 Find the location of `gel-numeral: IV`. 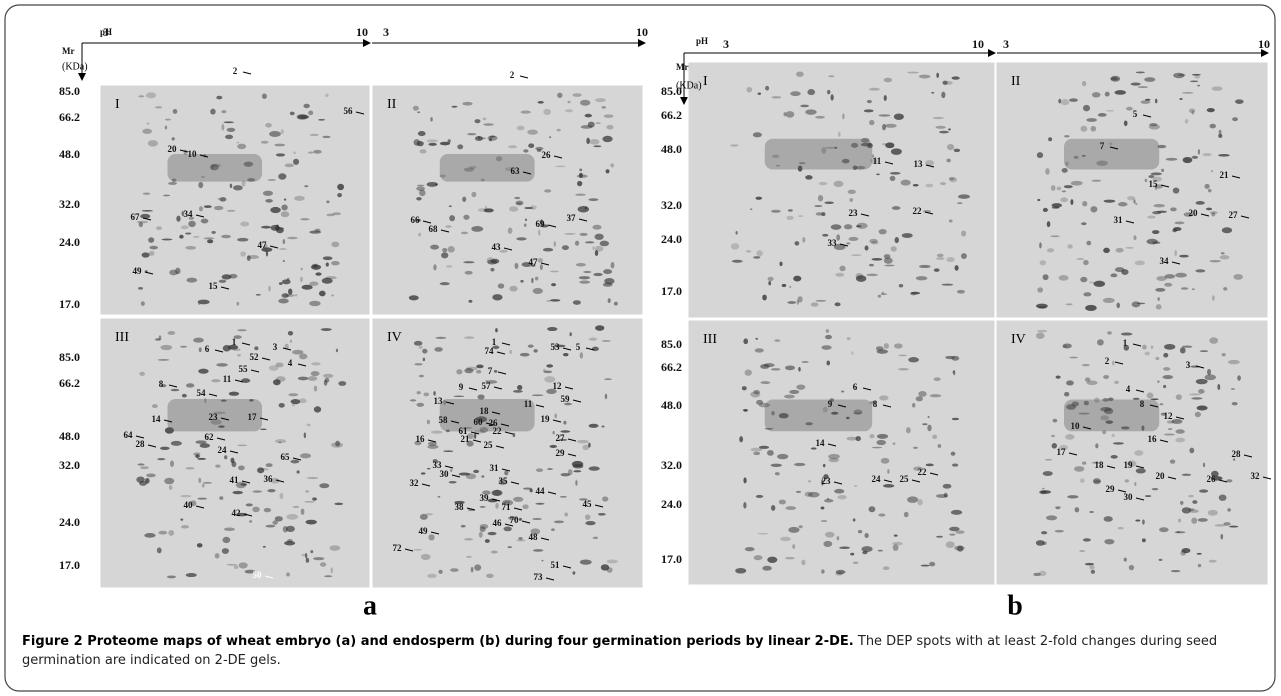

gel-numeral: IV is located at coordinates (394, 337).